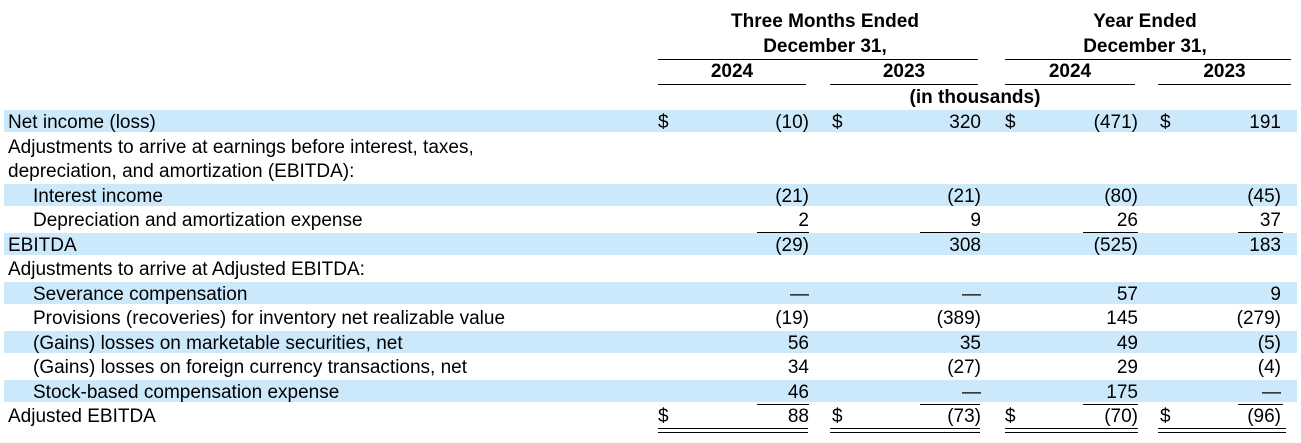 The width and height of the screenshot is (1301, 443). Describe the element at coordinates (186, 392) in the screenshot. I see `row-label: Stock-based compensation expense` at that location.